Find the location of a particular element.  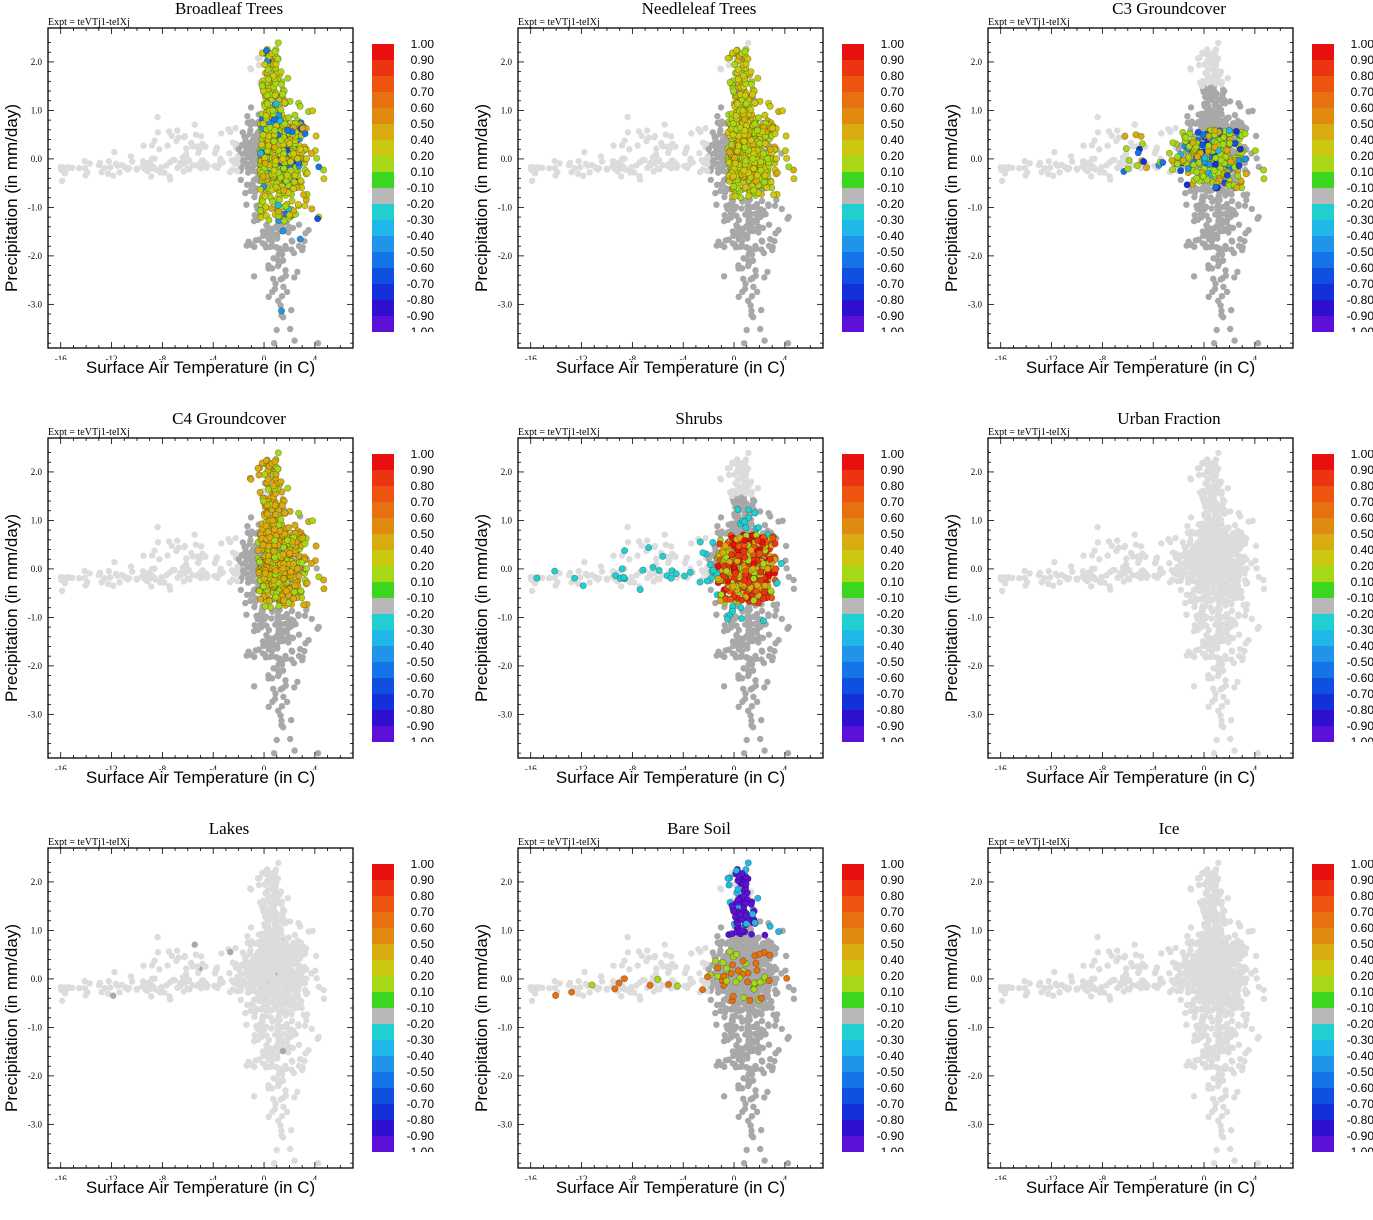

colorbar-label: 0.20 is located at coordinates (423, 566).